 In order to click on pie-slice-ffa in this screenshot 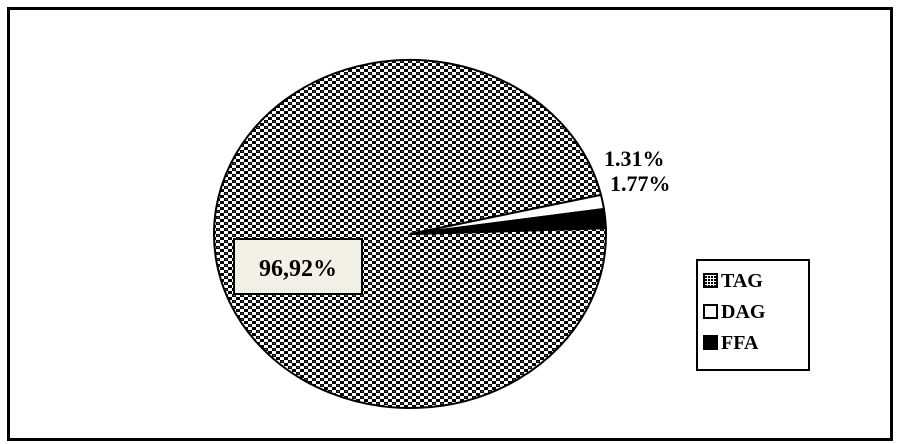, I will do `click(508, 221)`.